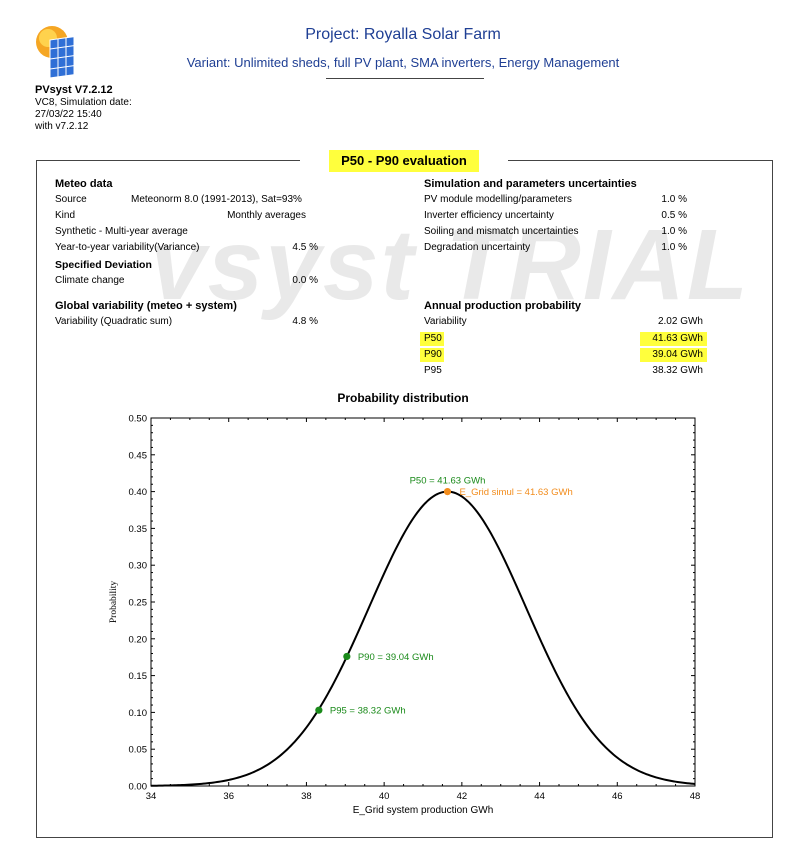  What do you see at coordinates (498, 199) in the screenshot?
I see `uncertainty-label: PV module modelling/parameters` at bounding box center [498, 199].